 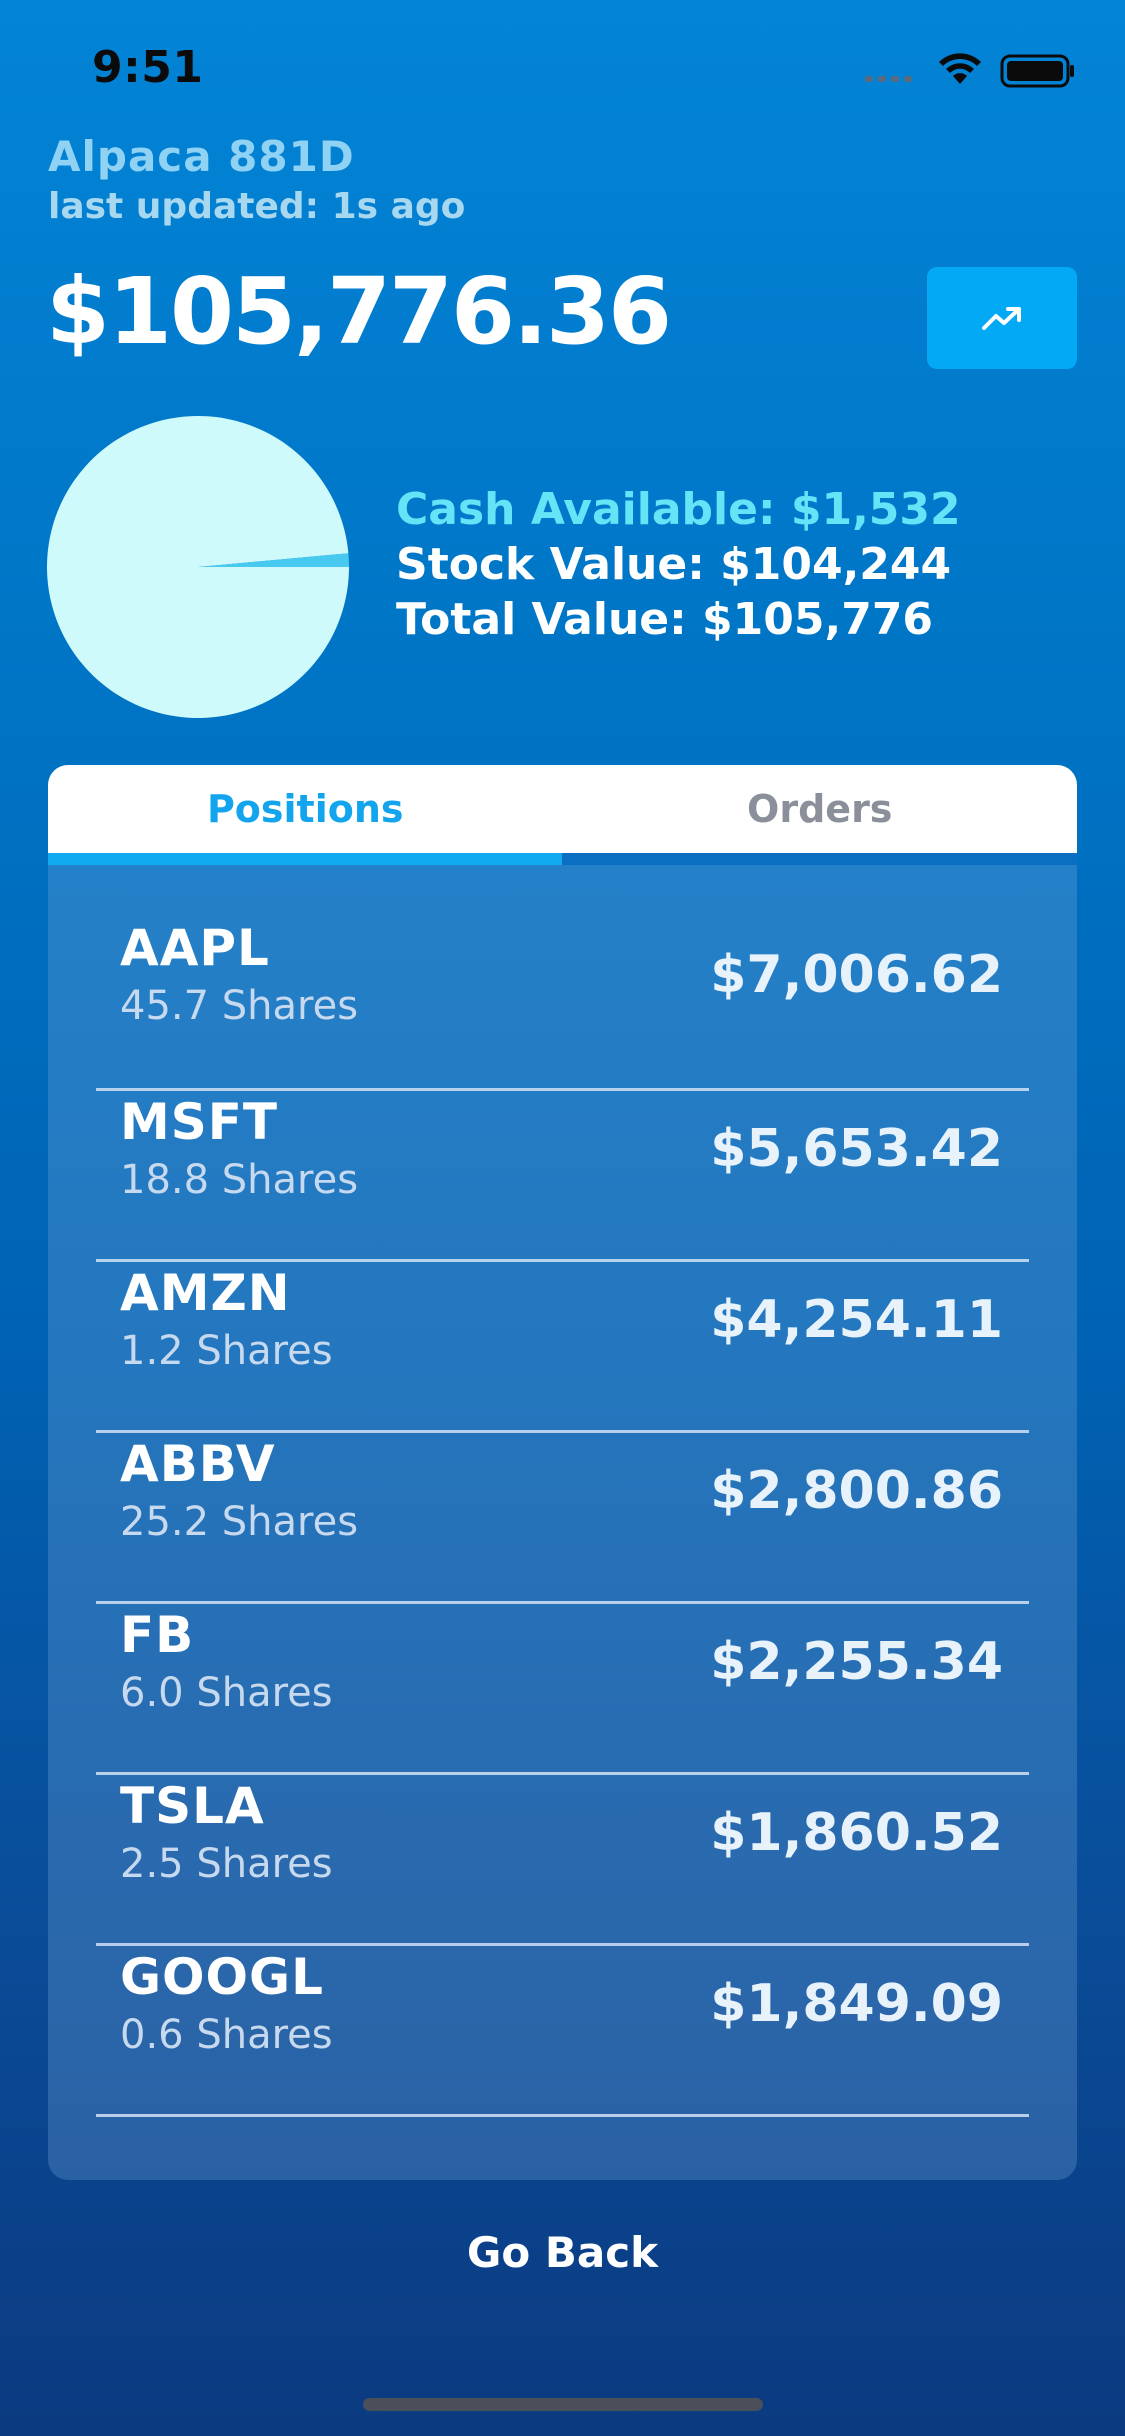 I want to click on position-row: AMZN 1.2 Shares $4,254.11, so click(x=562, y=1347).